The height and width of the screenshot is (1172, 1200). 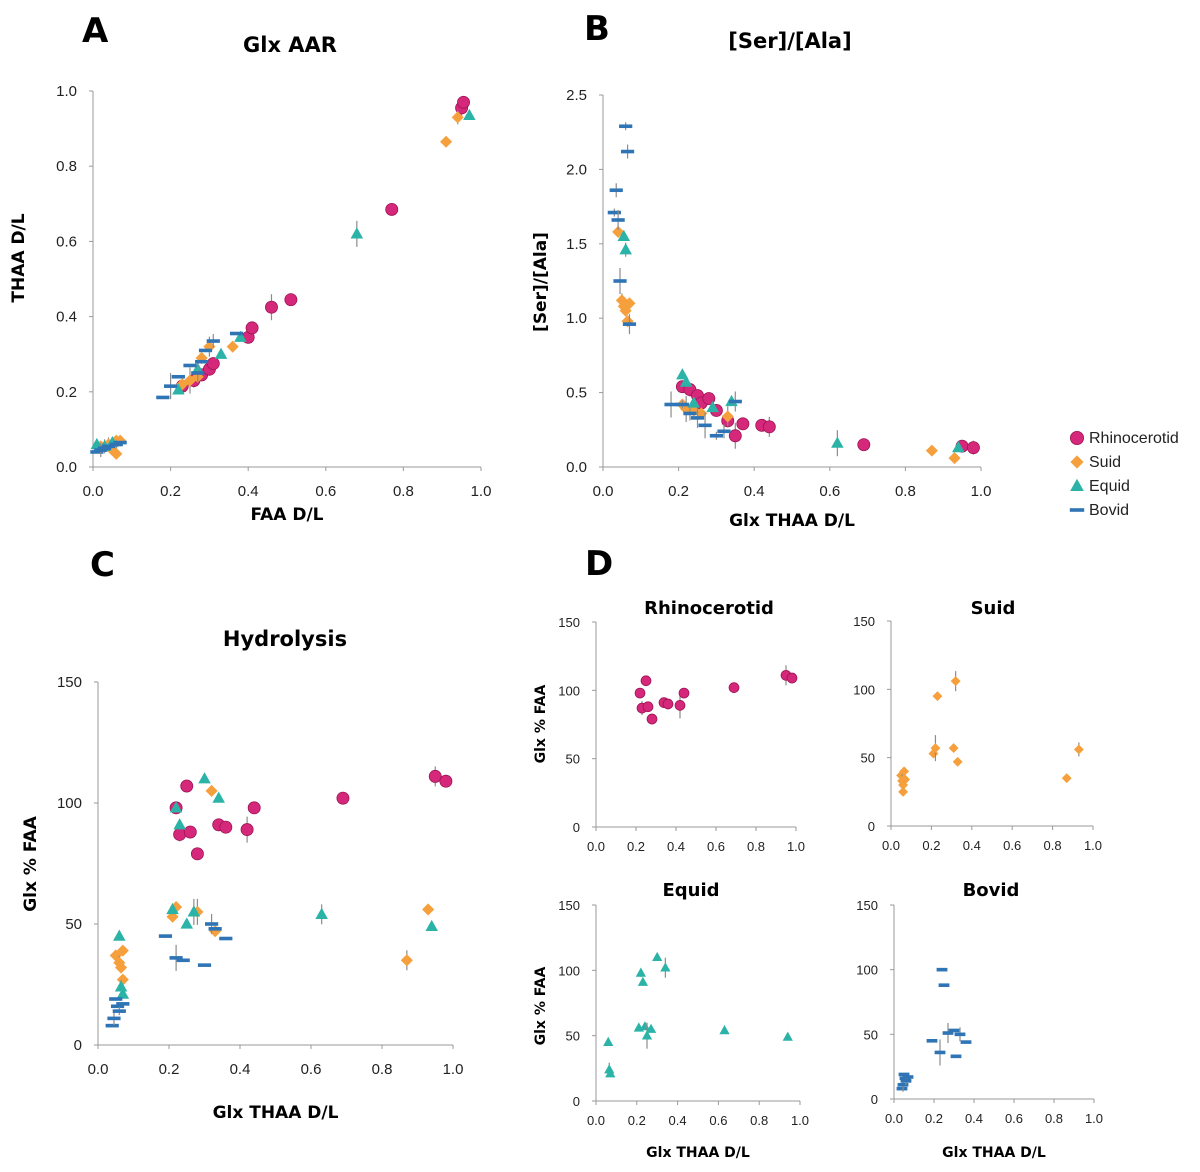 I want to click on legend-label-suid: Suid, so click(x=1105, y=462).